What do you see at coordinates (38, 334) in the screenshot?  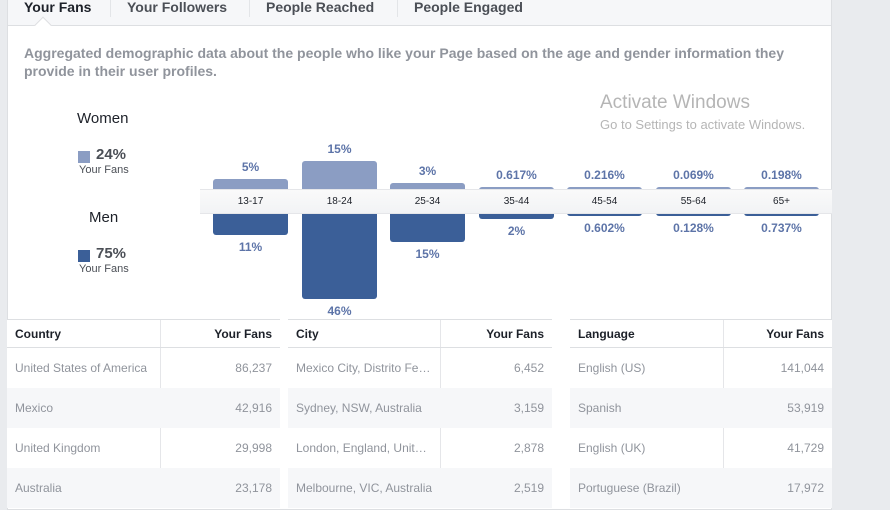 I see `country-column-header: Country` at bounding box center [38, 334].